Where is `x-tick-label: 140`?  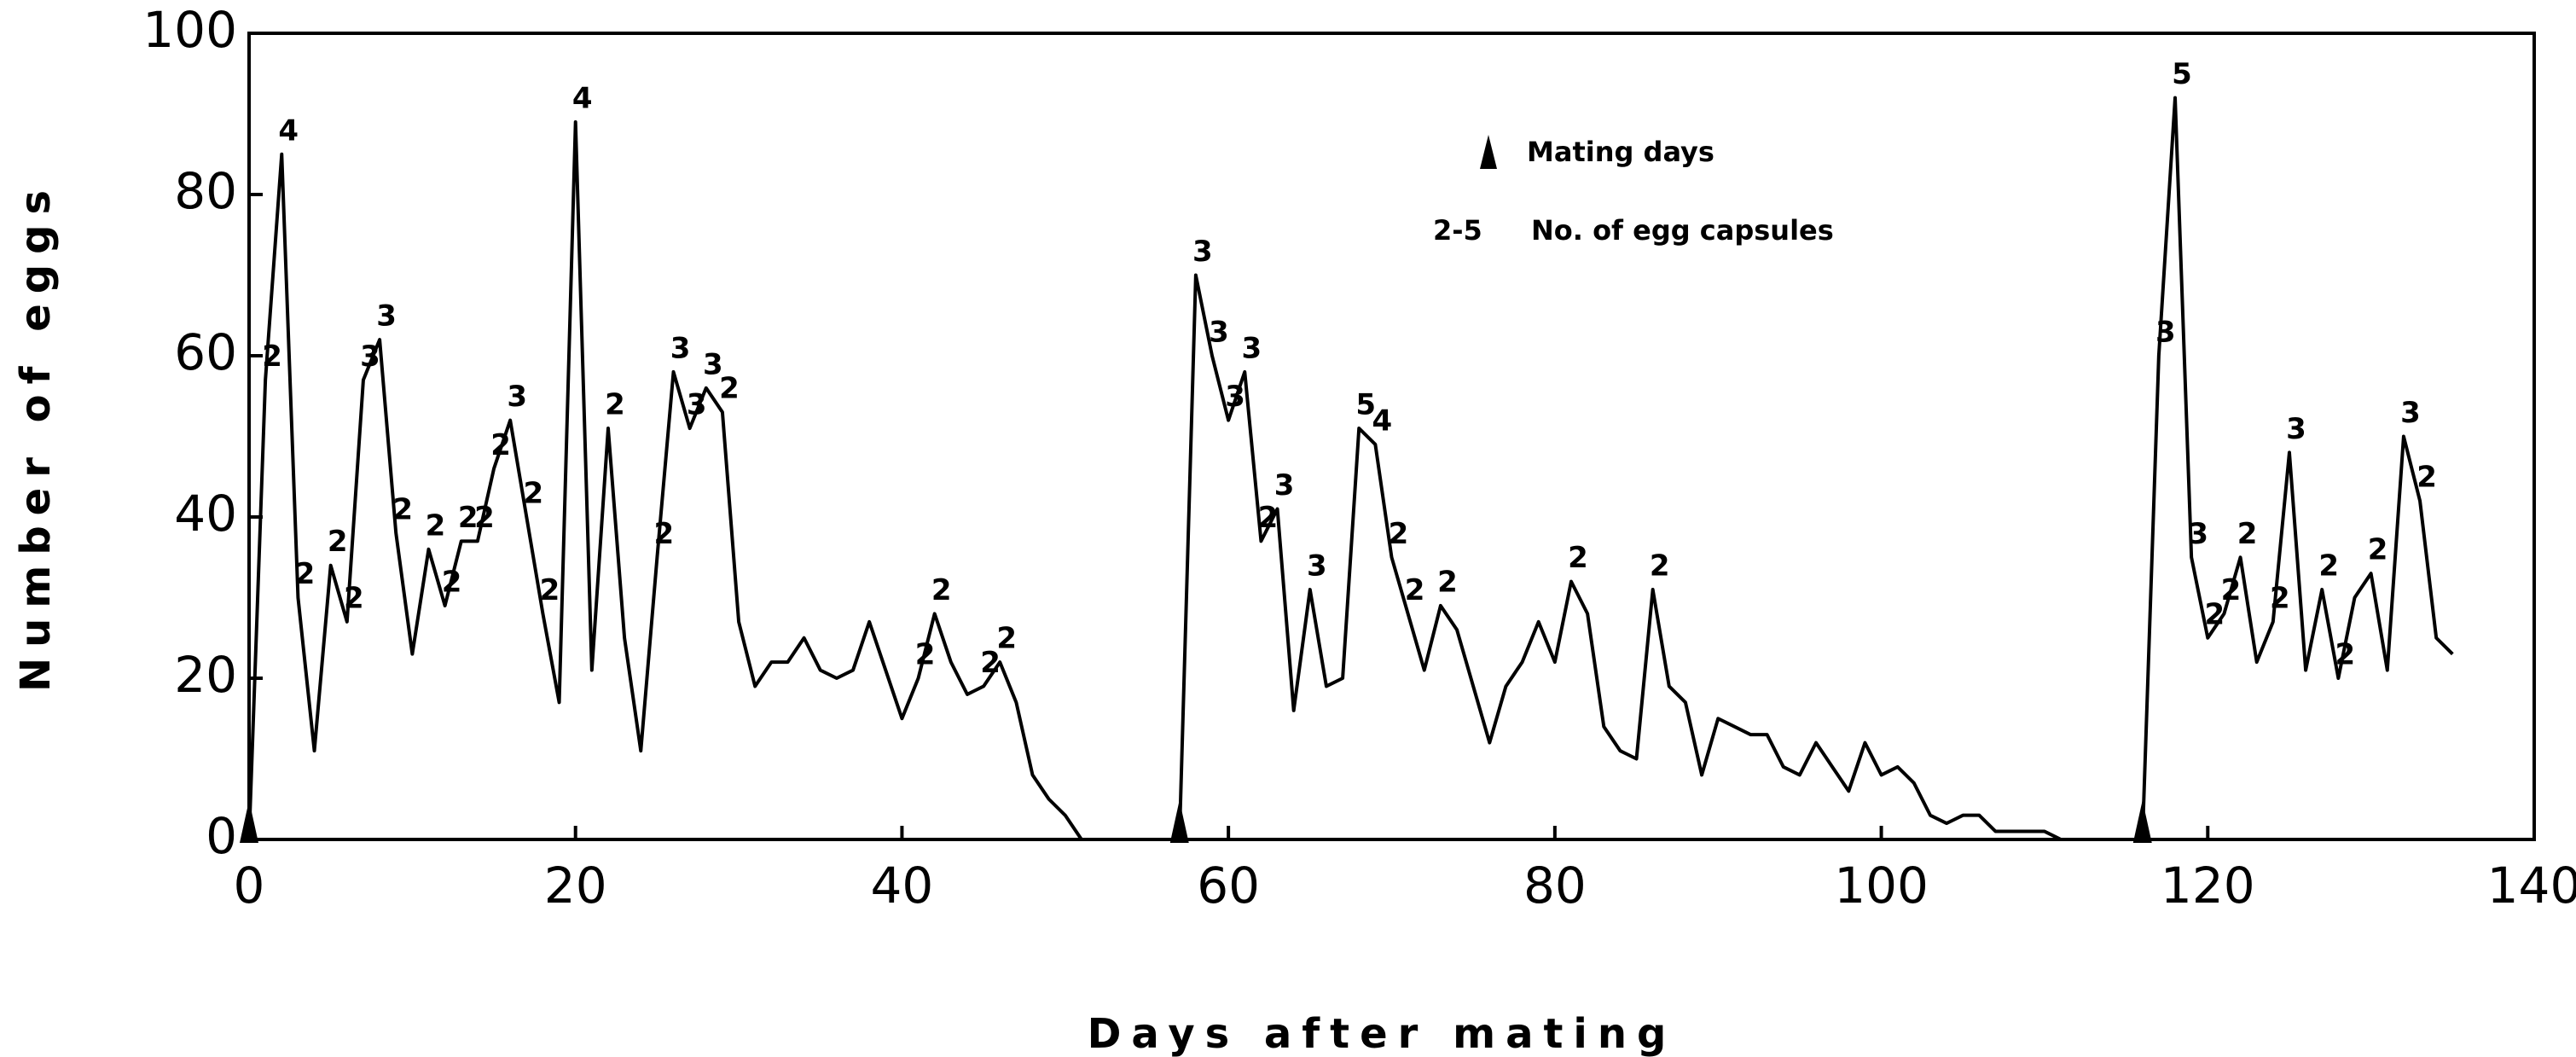
x-tick-label: 140 is located at coordinates (2531, 886).